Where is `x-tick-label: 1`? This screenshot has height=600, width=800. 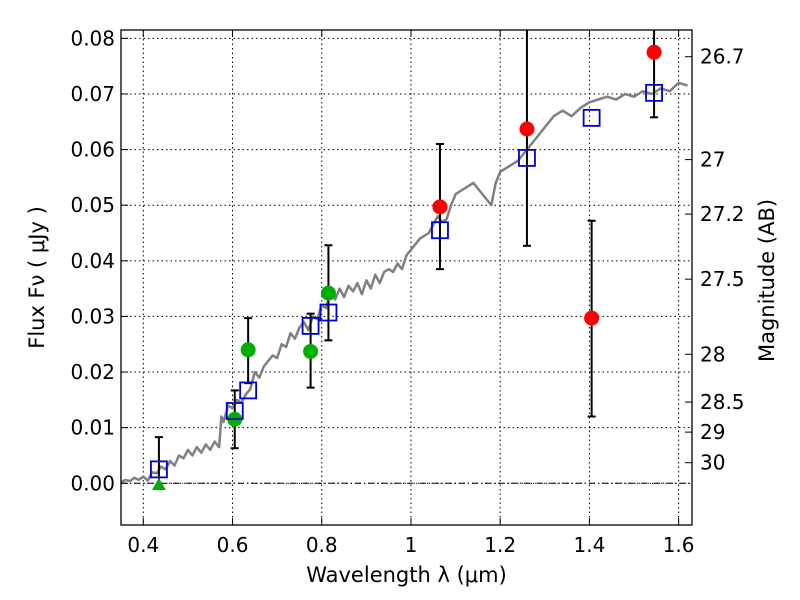 x-tick-label: 1 is located at coordinates (411, 545).